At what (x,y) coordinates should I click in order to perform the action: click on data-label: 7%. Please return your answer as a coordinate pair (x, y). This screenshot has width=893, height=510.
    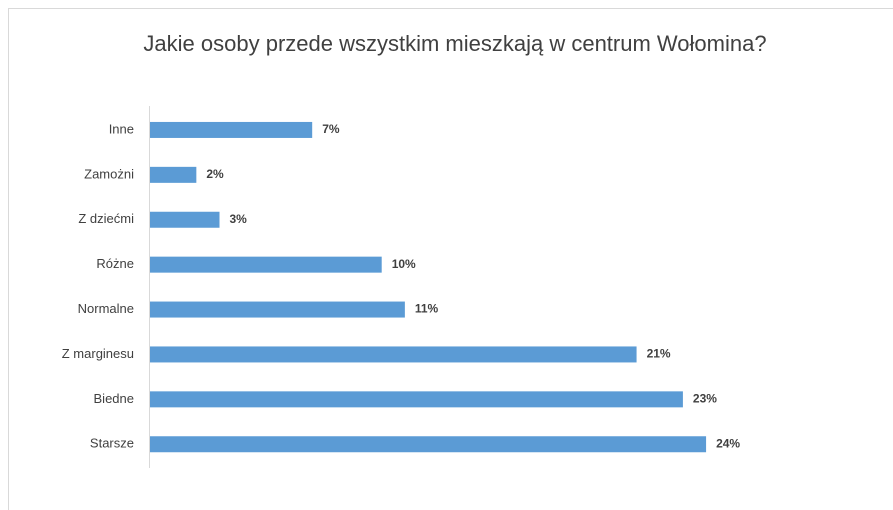
    Looking at the image, I should click on (331, 129).